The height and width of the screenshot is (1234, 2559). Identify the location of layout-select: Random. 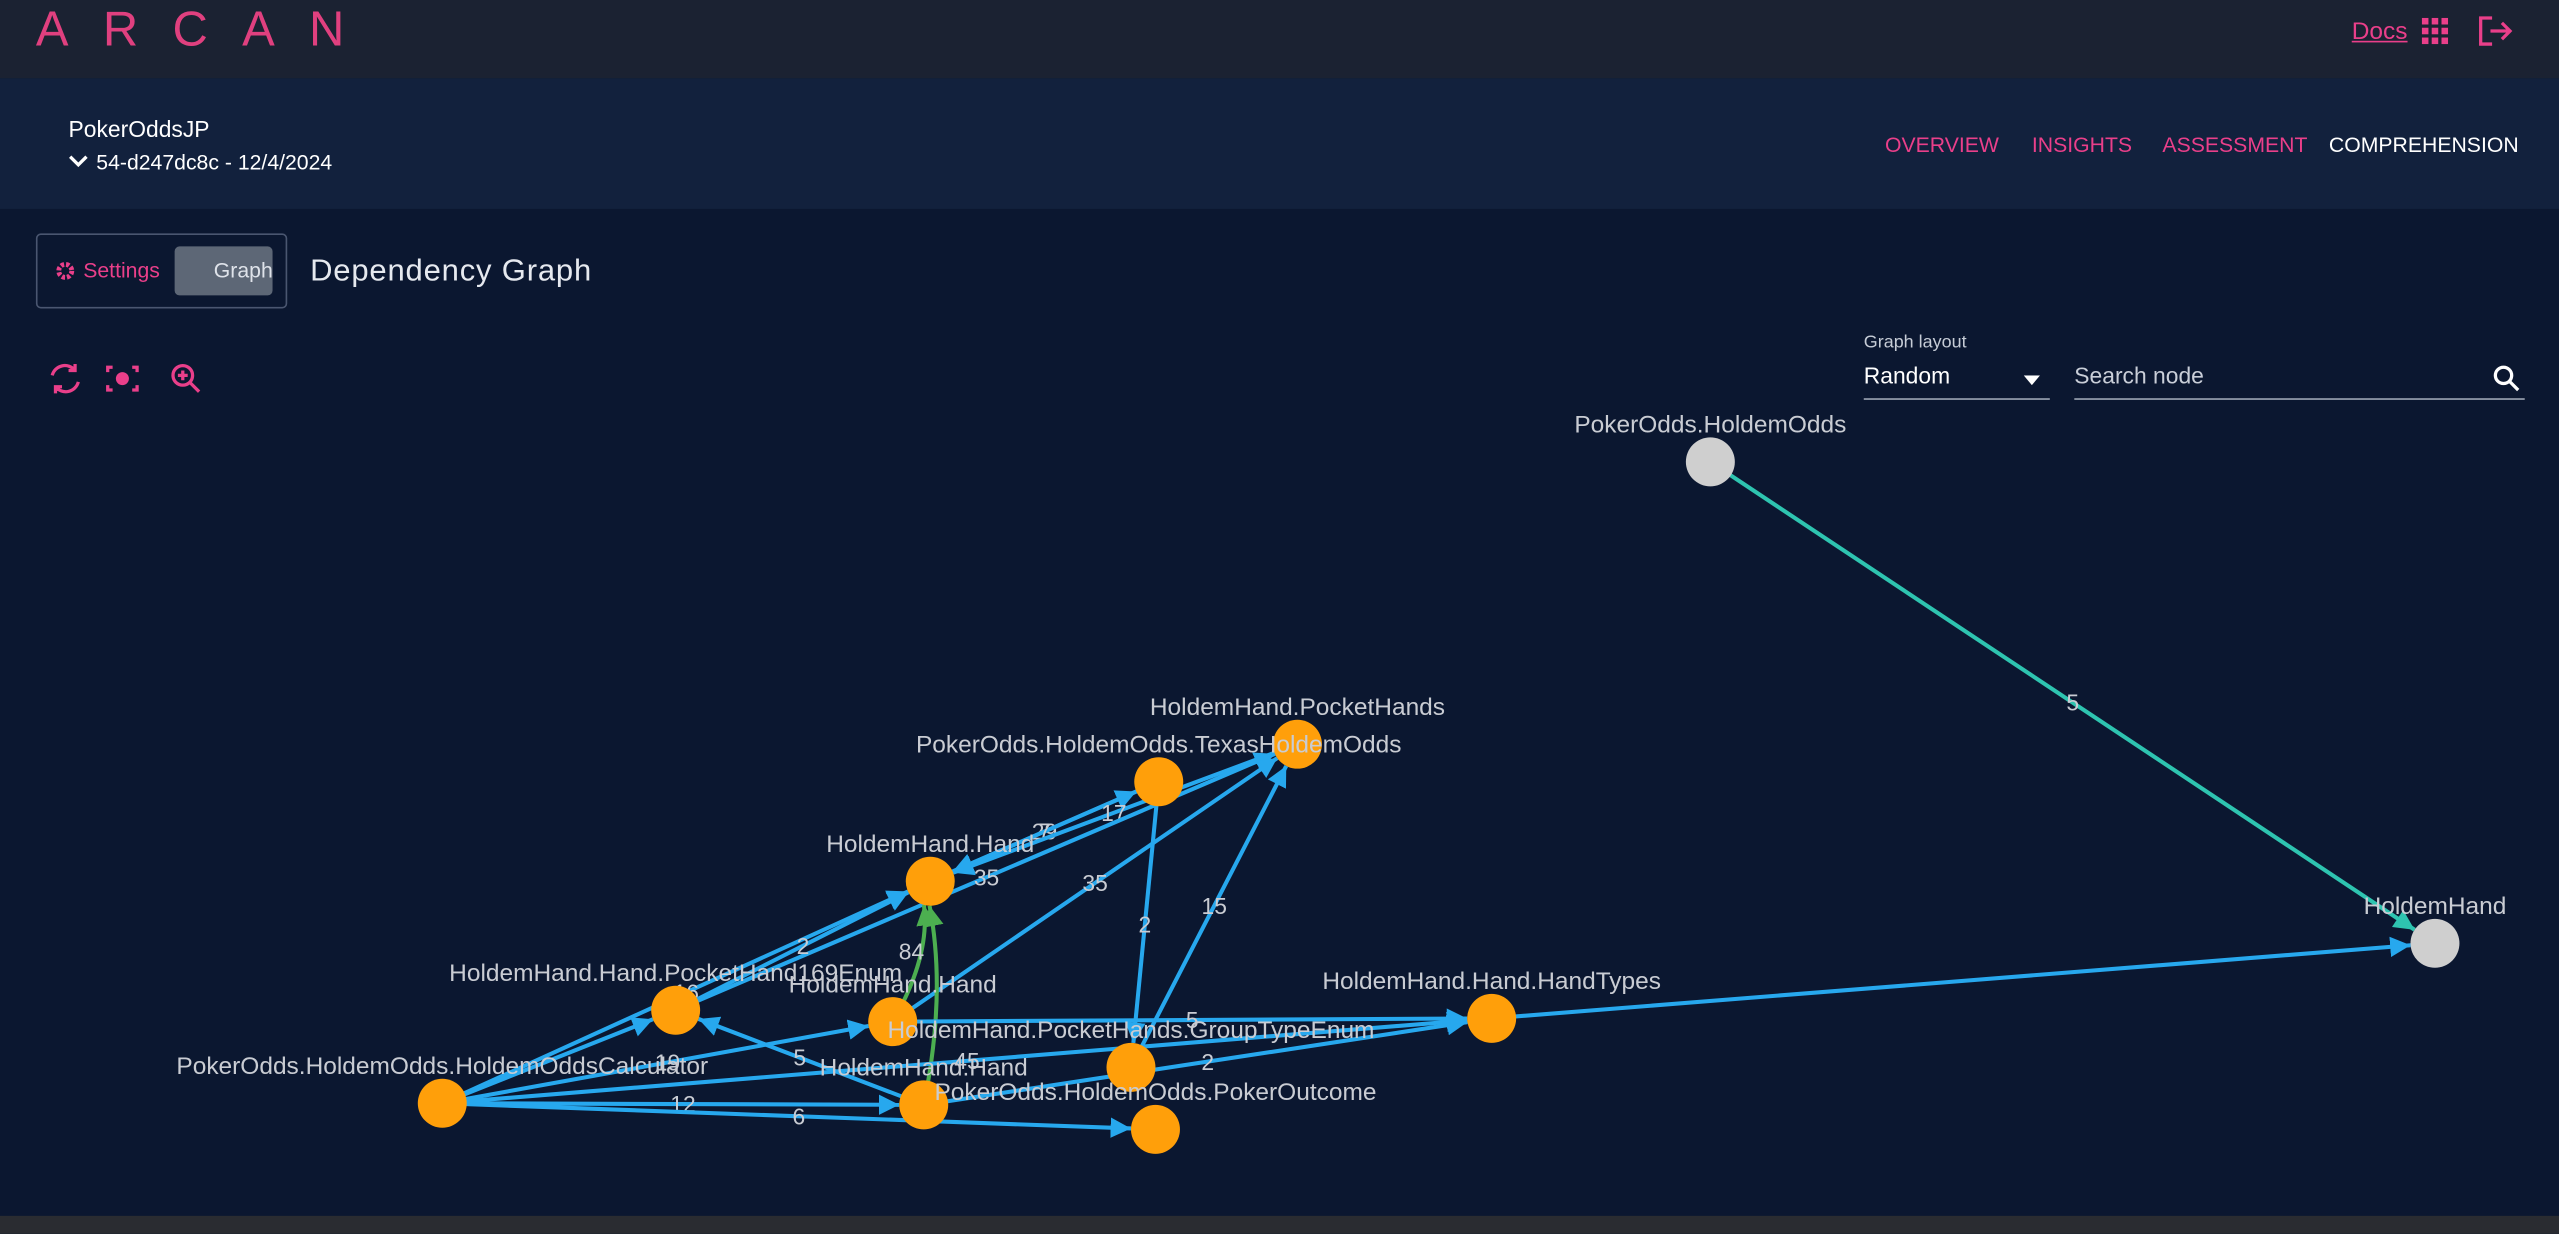
(1956, 381).